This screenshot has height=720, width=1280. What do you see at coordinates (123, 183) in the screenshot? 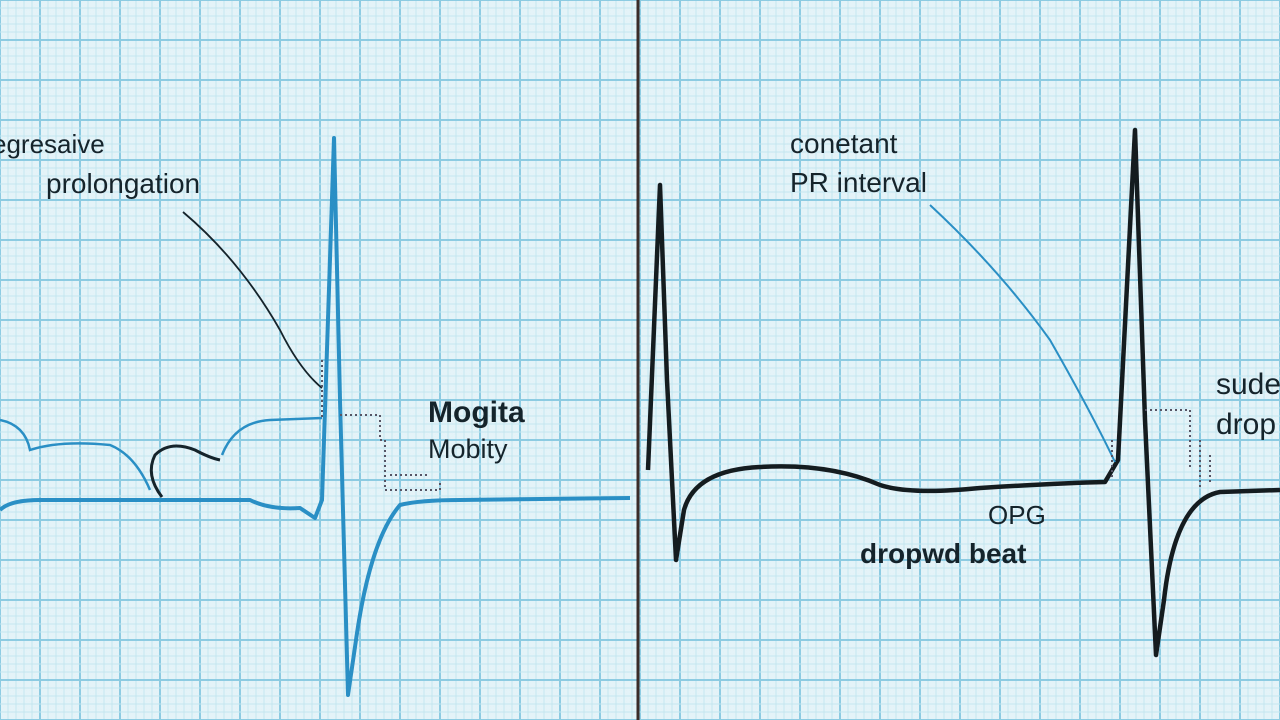
I see `label-prolongation: prolongation` at bounding box center [123, 183].